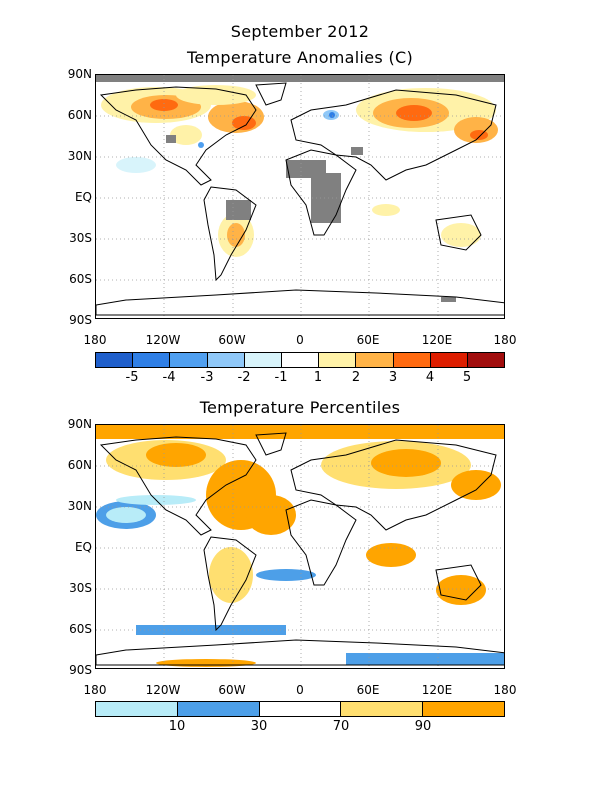 The image size is (600, 800). What do you see at coordinates (259, 726) in the screenshot?
I see `colorbar-label: 30` at bounding box center [259, 726].